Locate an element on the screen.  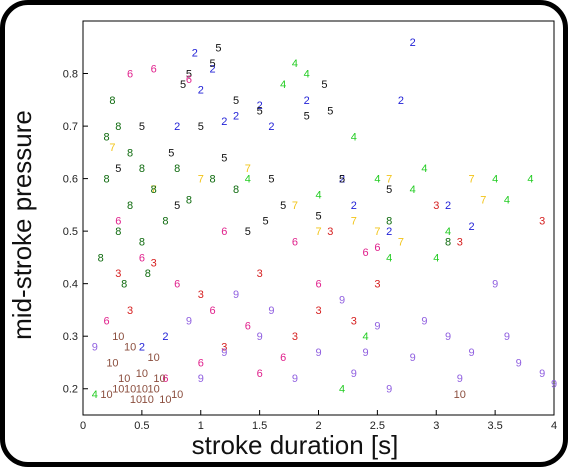
y-axis-ticks: 0.2 0.3 0.4 0.5 0.6 0.7 0.8 is located at coordinates (75, 232).